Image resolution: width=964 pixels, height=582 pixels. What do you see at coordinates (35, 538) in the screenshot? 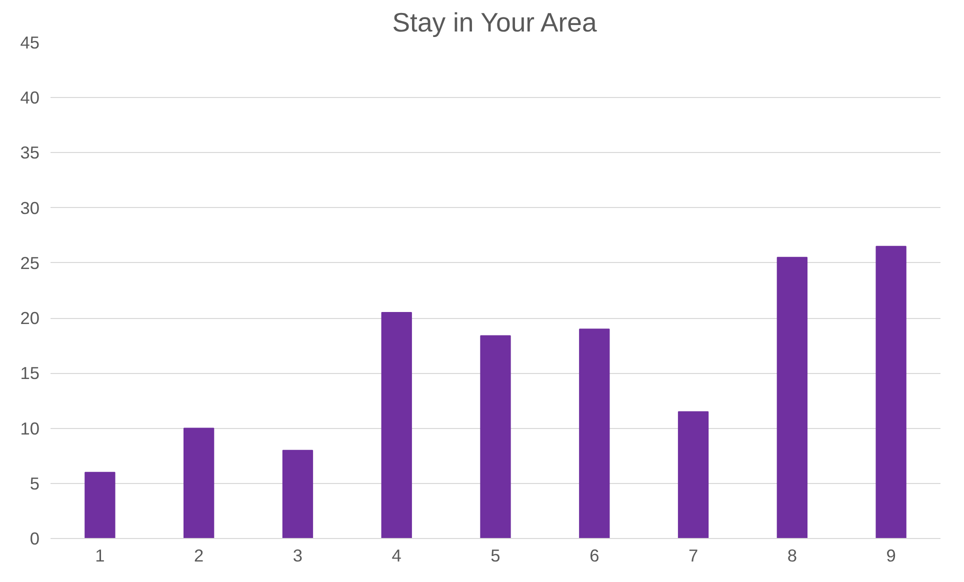
I see `y-tick-label: 0` at bounding box center [35, 538].